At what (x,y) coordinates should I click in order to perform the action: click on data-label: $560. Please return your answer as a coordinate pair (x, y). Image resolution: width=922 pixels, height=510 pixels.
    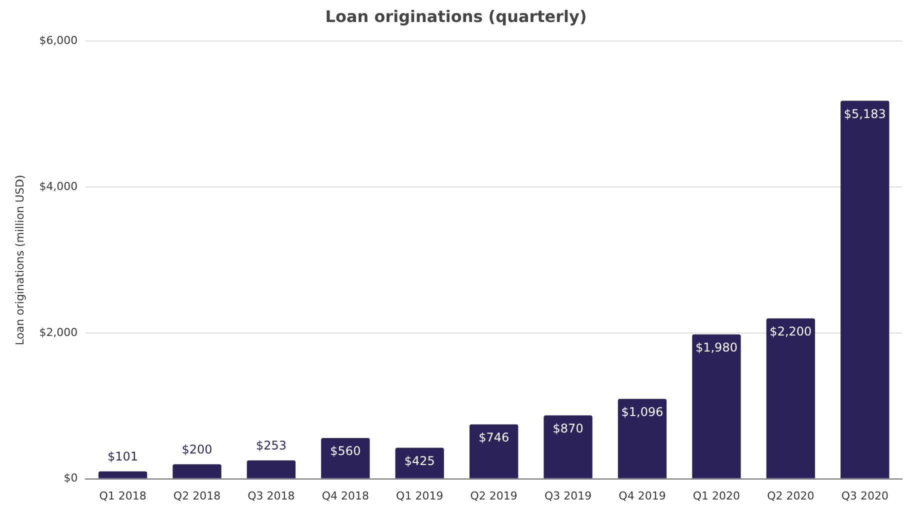
    Looking at the image, I should click on (345, 451).